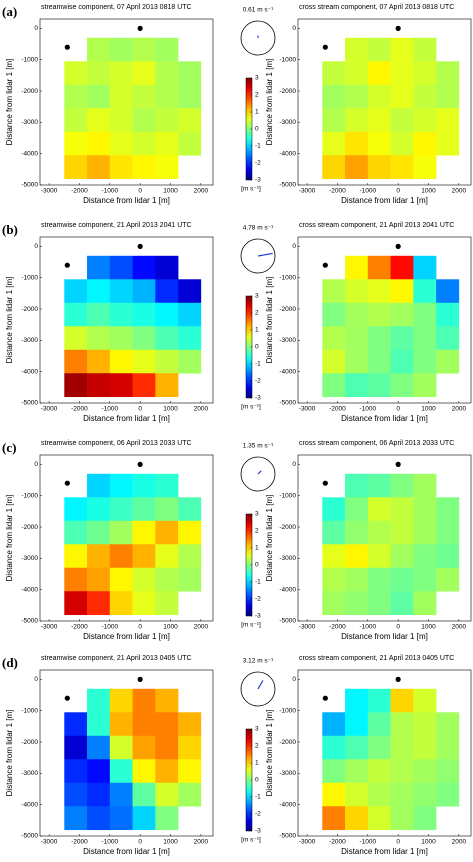 The width and height of the screenshot is (473, 862). I want to click on colorbar-tick-label: -2, so click(258, 163).